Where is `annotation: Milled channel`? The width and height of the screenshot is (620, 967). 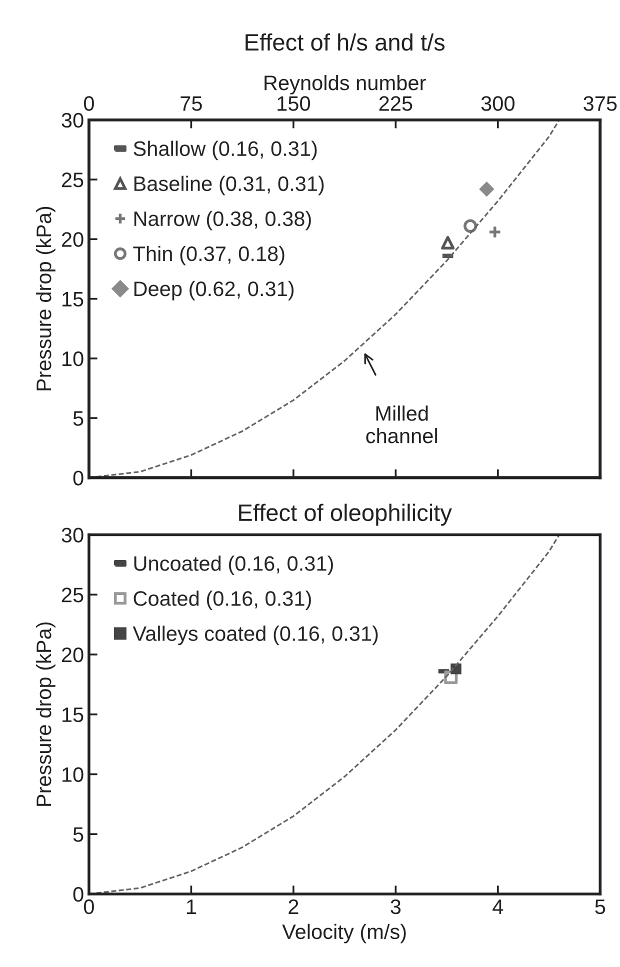 annotation: Milled channel is located at coordinates (401, 425).